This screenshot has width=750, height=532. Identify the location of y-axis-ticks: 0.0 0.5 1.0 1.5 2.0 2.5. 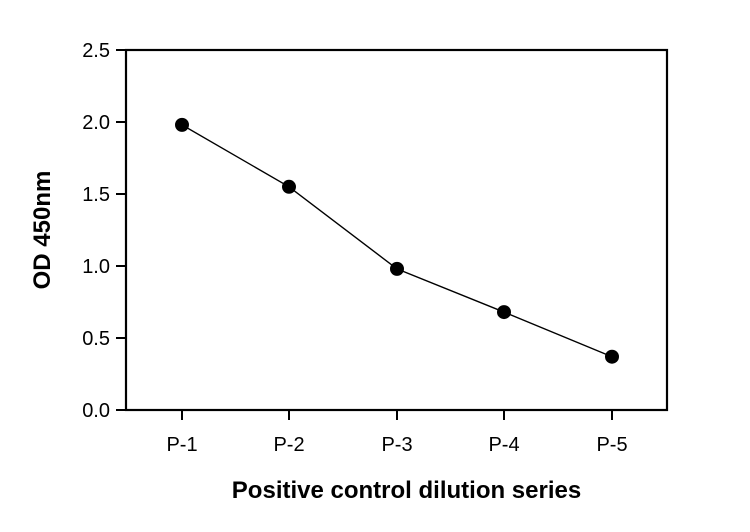
(104, 231).